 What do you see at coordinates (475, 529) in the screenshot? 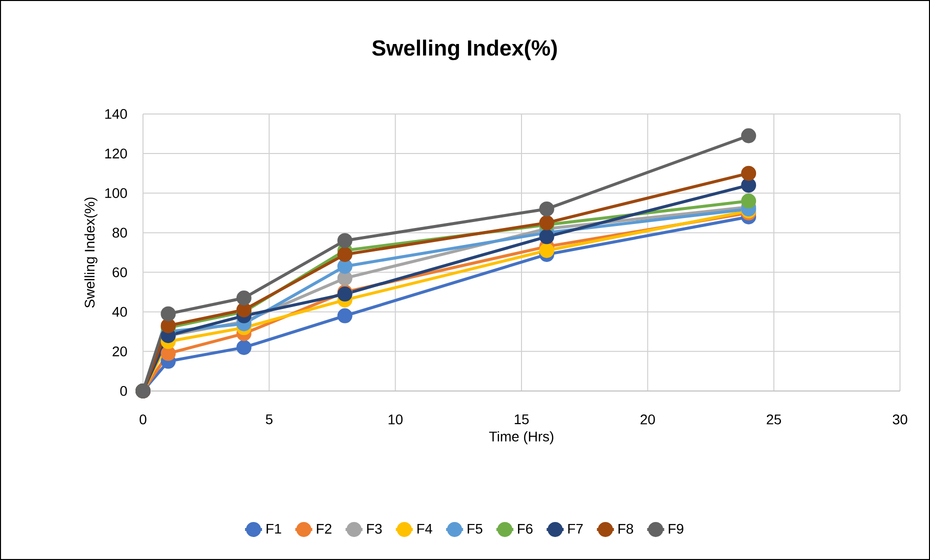
I see `legend-label: F5` at bounding box center [475, 529].